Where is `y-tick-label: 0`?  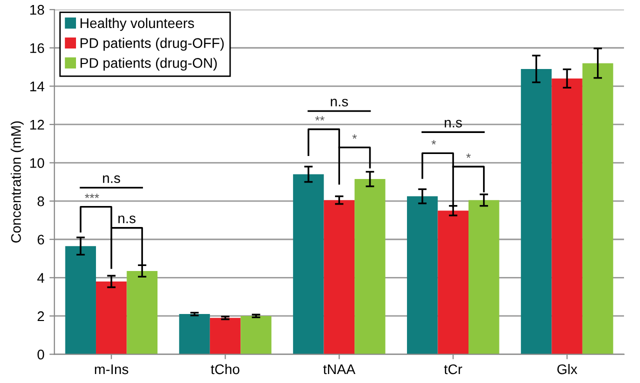
y-tick-label: 0 is located at coordinates (40, 355).